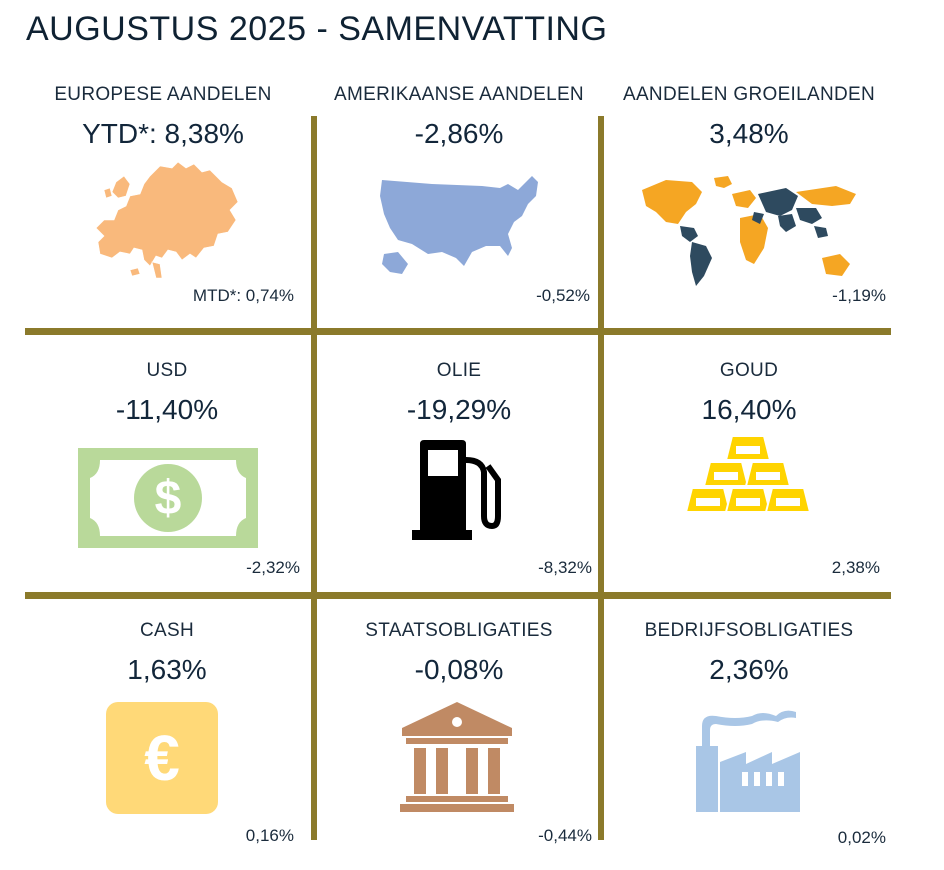  Describe the element at coordinates (459, 370) in the screenshot. I see `cell-label: OLIE` at that location.